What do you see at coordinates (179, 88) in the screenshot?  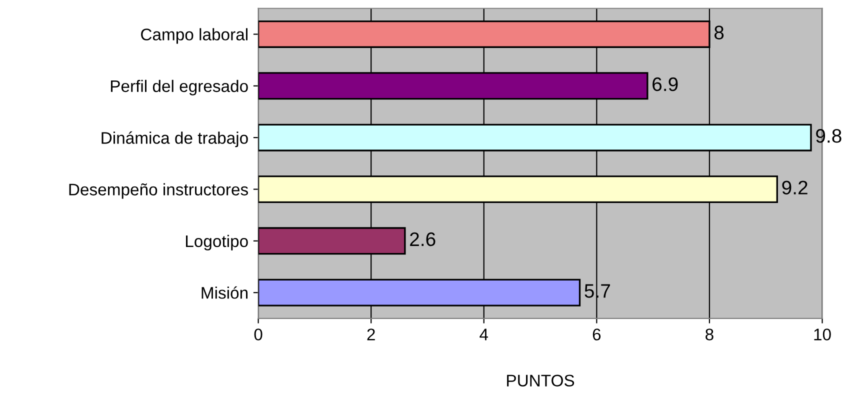 I see `y-tick-label: Perfil del egresado` at bounding box center [179, 88].